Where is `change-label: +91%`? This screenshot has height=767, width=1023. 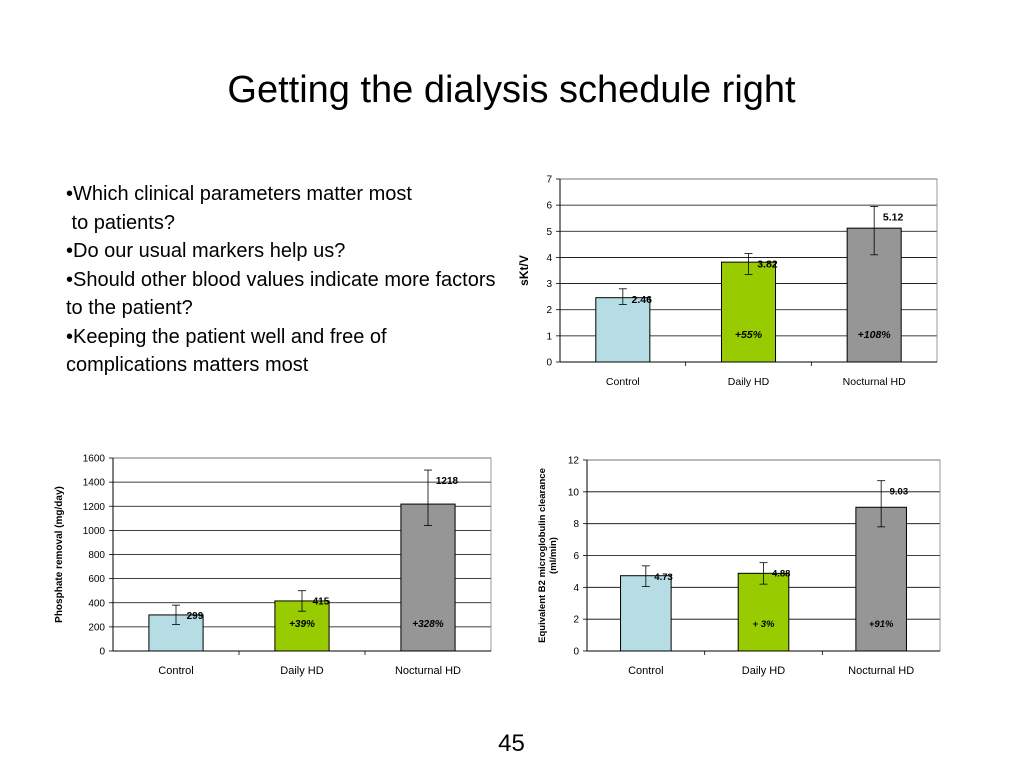 change-label: +91% is located at coordinates (881, 624).